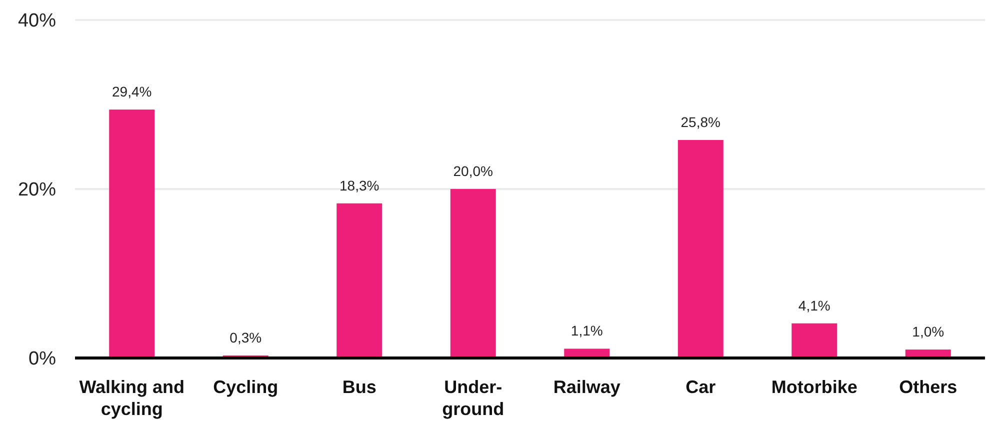  What do you see at coordinates (245, 387) in the screenshot?
I see `x-tick-label: Cycling` at bounding box center [245, 387].